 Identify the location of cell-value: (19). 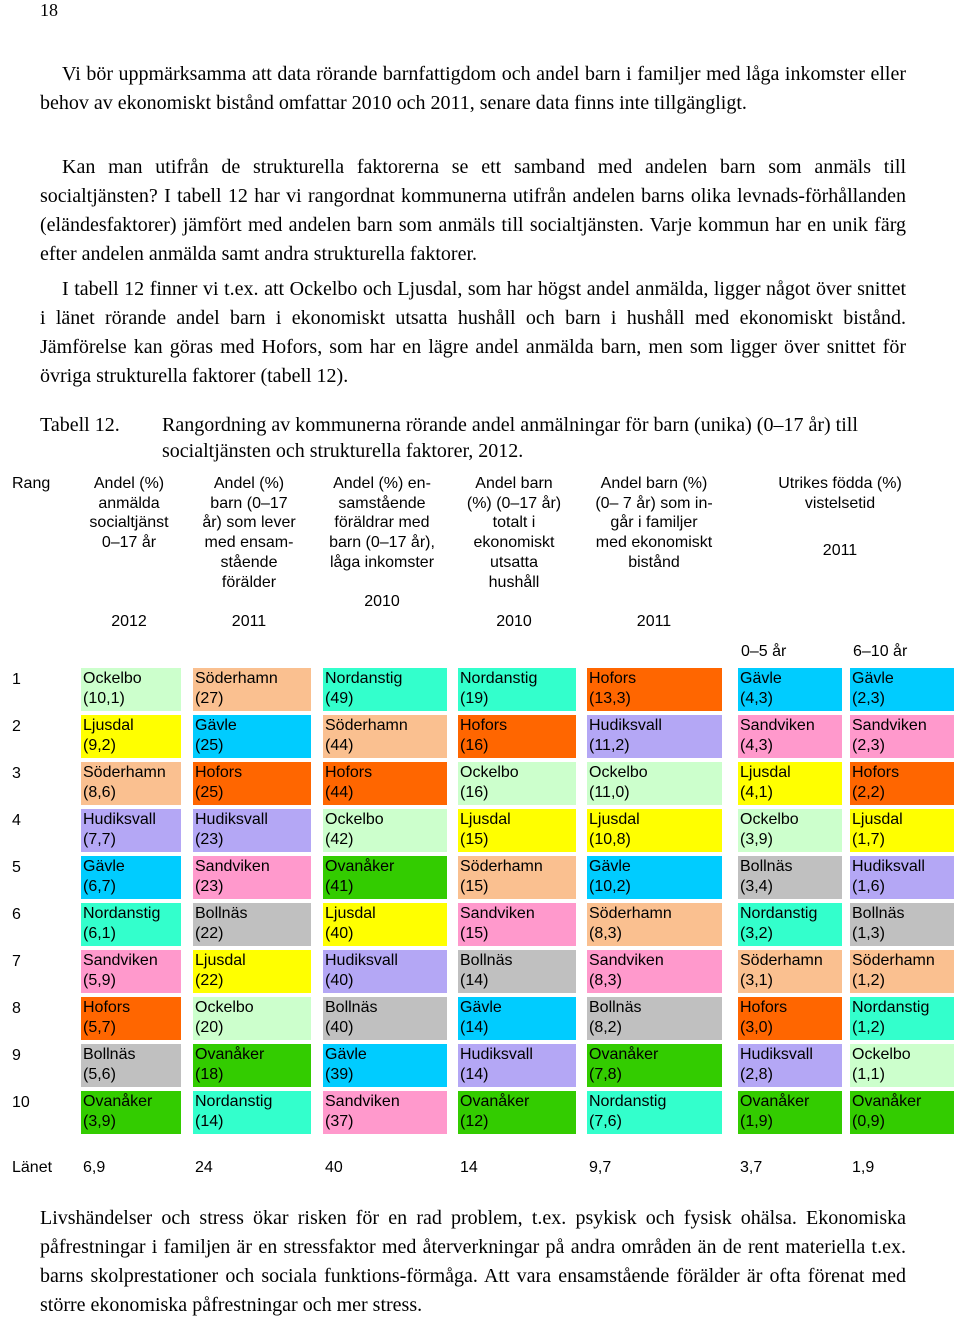
(474, 698).